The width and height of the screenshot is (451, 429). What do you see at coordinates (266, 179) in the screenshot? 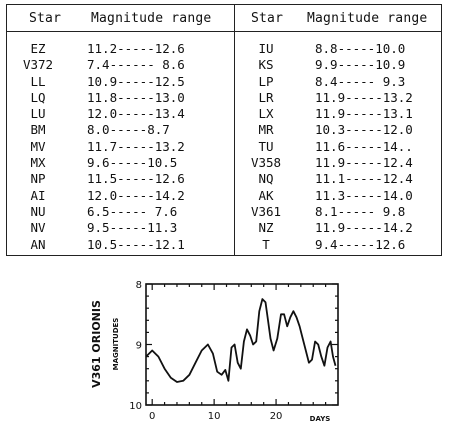
I see `star-name: NQ` at bounding box center [266, 179].